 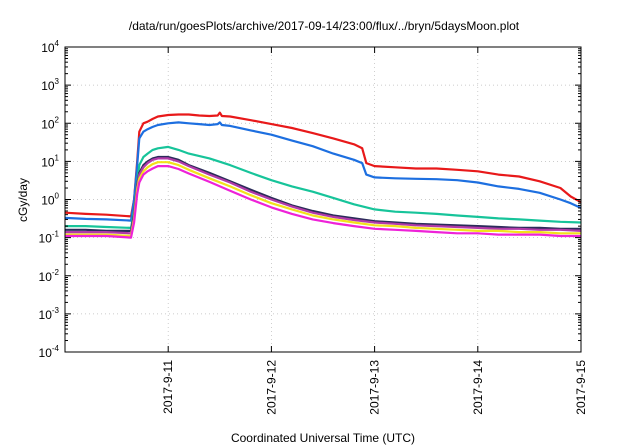 What do you see at coordinates (478, 387) in the screenshot?
I see `x-tick-label: 2017-9-14` at bounding box center [478, 387].